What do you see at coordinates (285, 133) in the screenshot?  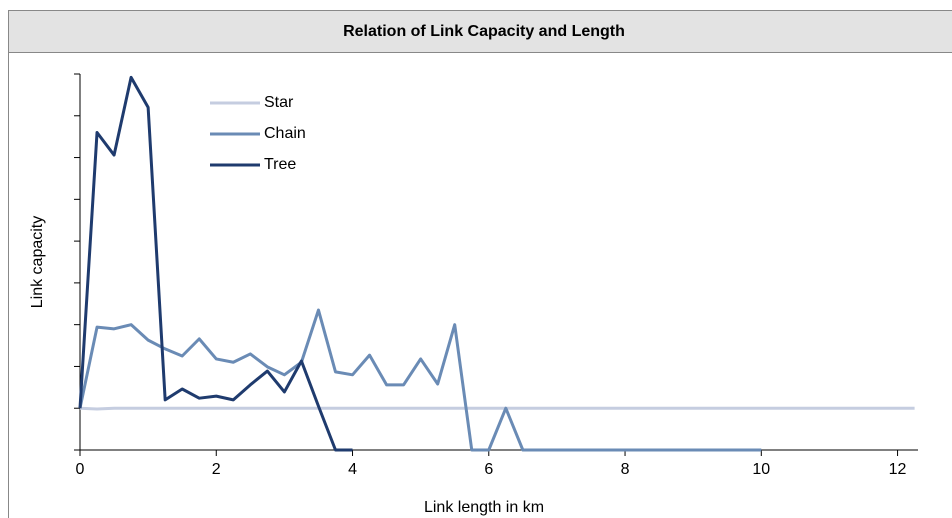 I see `legend-label: Chain` at bounding box center [285, 133].